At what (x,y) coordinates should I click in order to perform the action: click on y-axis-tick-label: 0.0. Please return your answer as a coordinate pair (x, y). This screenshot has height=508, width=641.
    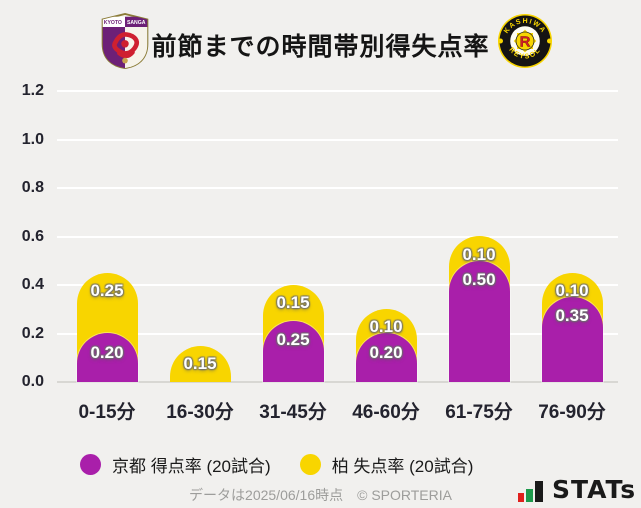
    Looking at the image, I should click on (32, 381).